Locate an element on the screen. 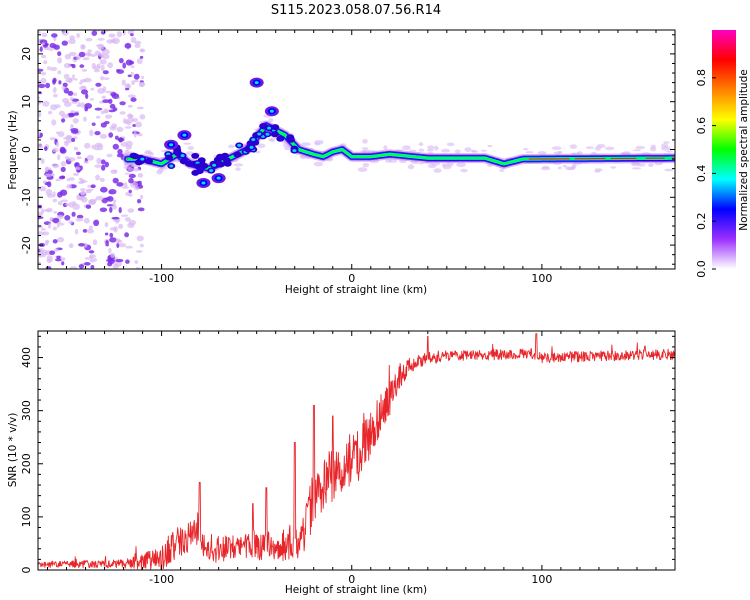 The width and height of the screenshot is (750, 600). spectrogram-ridge-layer is located at coordinates (400, 147).